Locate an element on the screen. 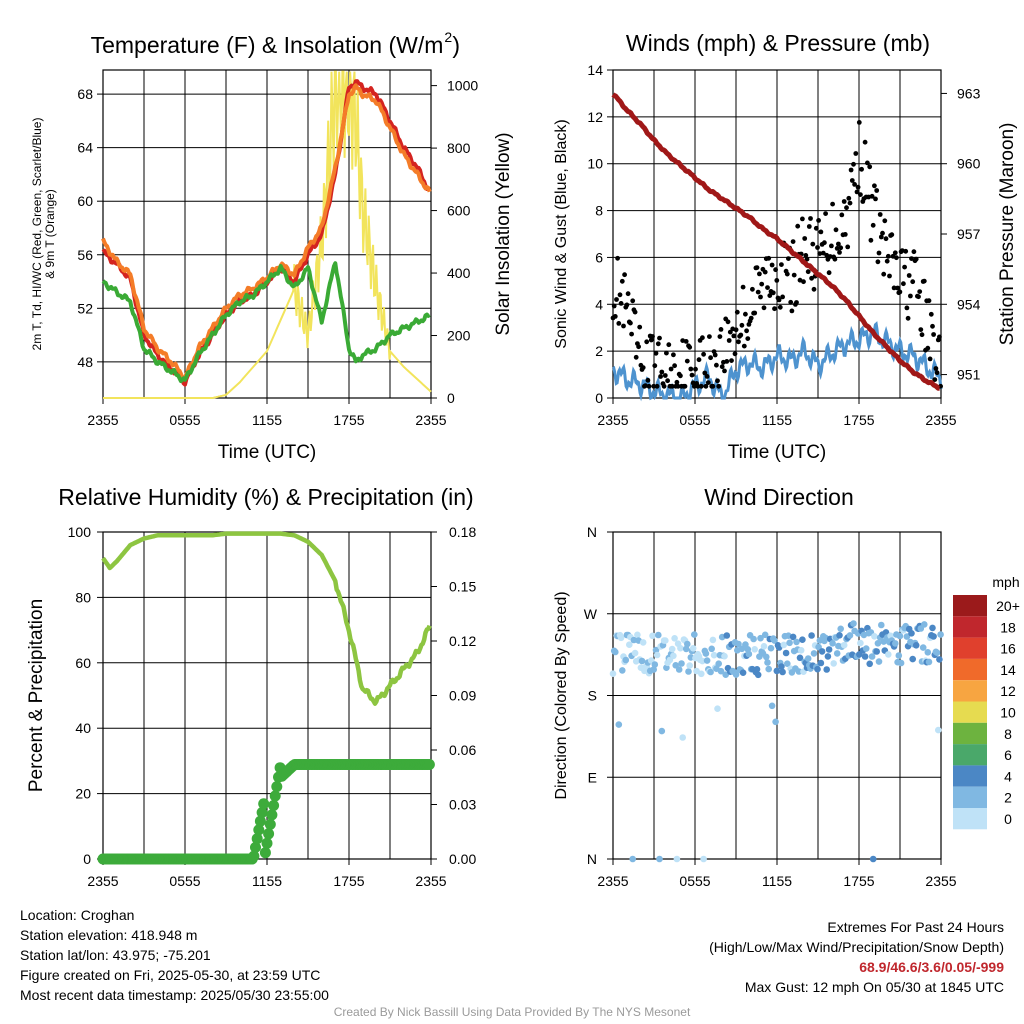  legend-label: 12 is located at coordinates (1008, 691).